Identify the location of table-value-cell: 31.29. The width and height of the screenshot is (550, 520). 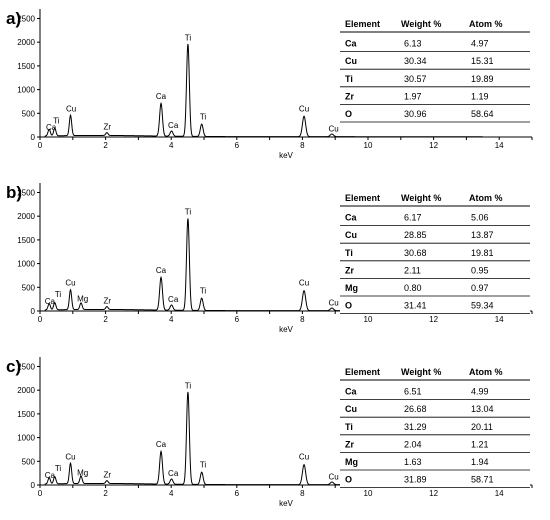
(415, 427).